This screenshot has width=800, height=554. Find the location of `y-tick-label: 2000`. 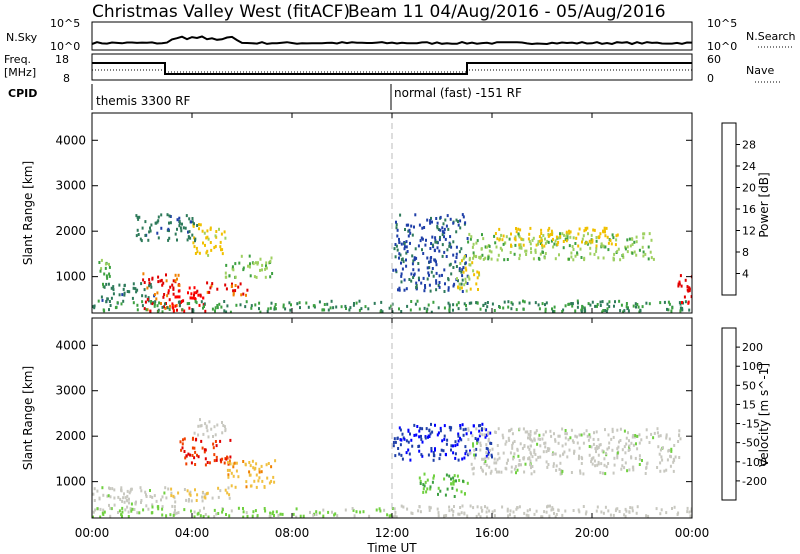

y-tick-label: 2000 is located at coordinates (70, 231).